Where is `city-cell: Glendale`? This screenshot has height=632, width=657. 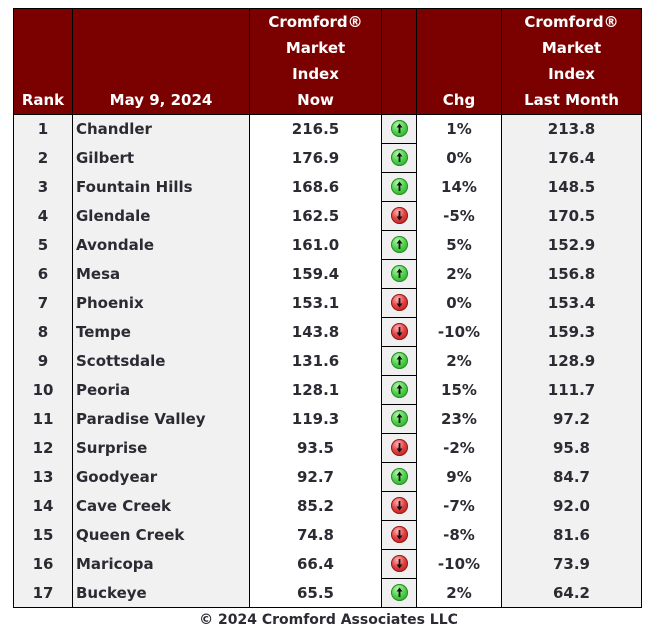
city-cell: Glendale is located at coordinates (161, 216).